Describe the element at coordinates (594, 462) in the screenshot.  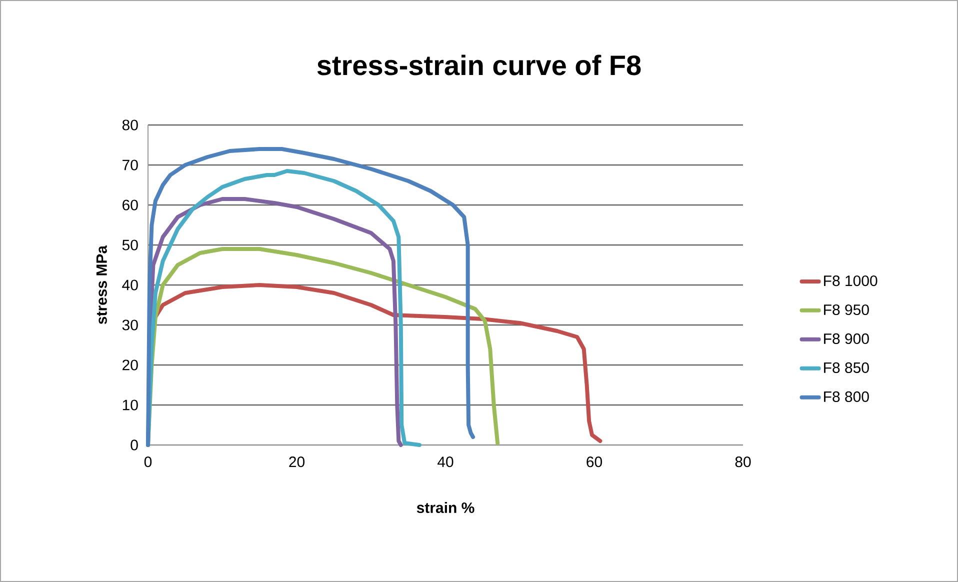
I see `x-tick-label: 60` at that location.